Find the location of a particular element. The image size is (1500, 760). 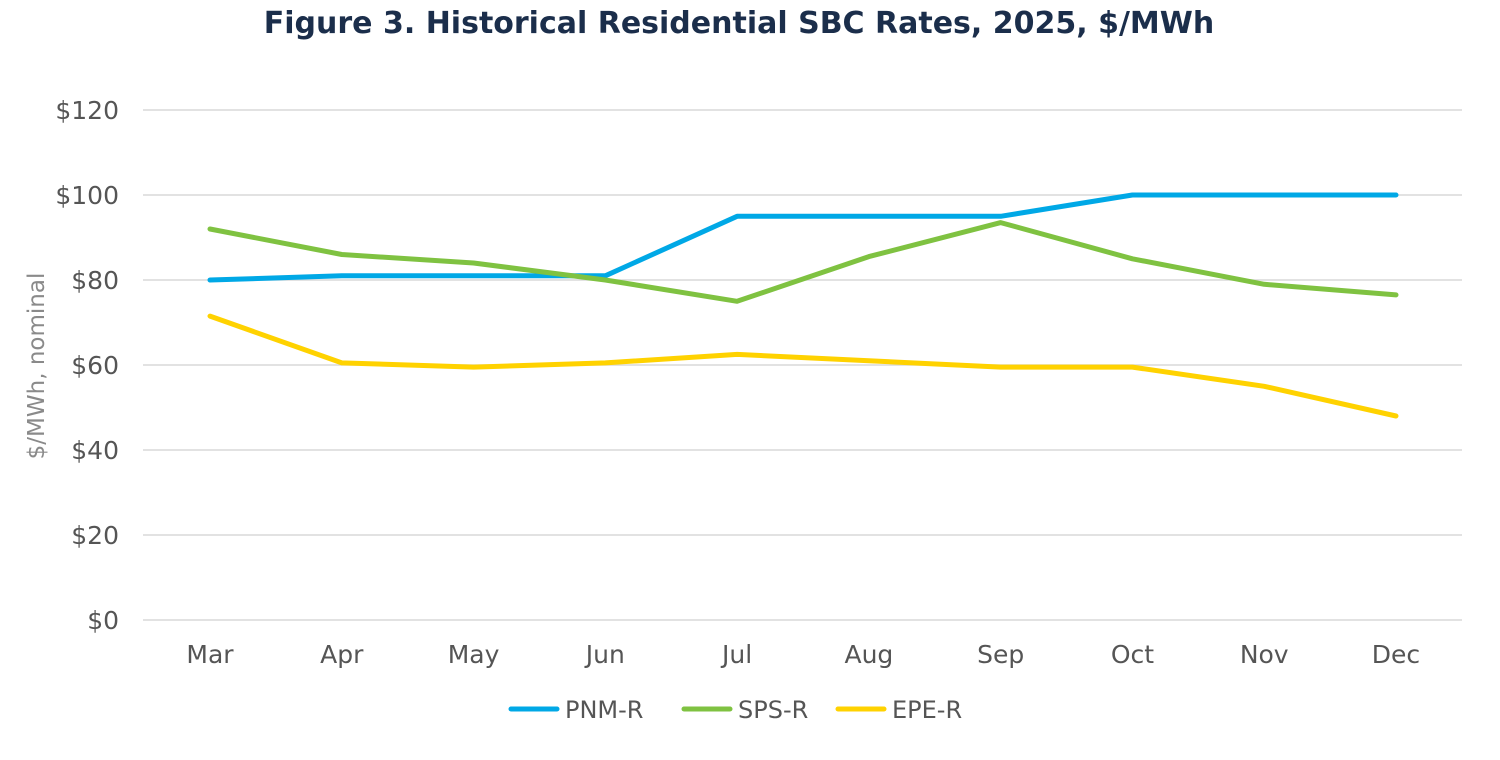

y-tick-label: $40 is located at coordinates (95, 450).